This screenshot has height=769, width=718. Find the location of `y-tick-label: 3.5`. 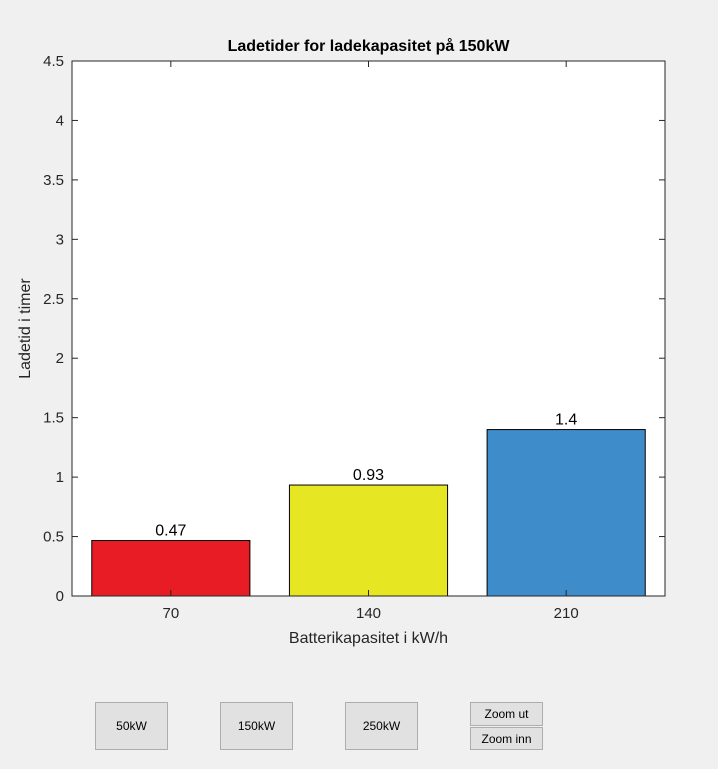

y-tick-label: 3.5 is located at coordinates (53, 180).